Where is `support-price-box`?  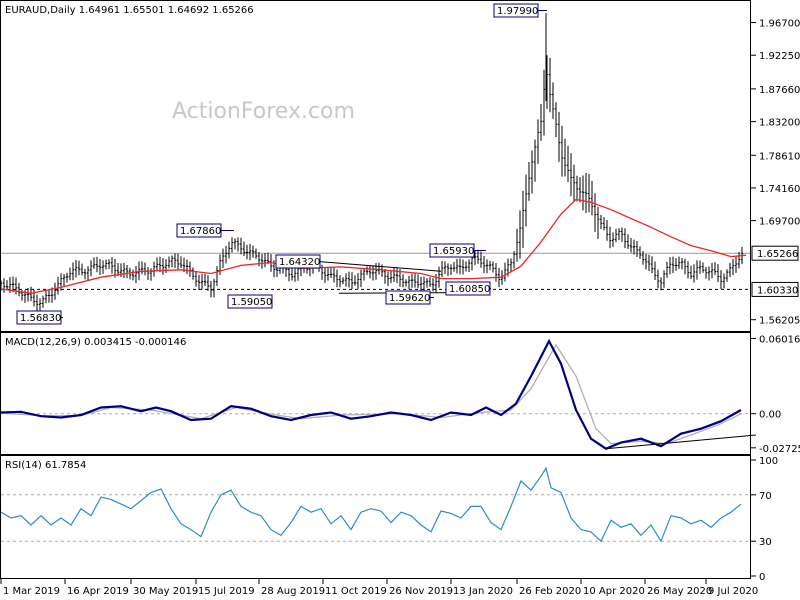
support-price-box is located at coordinates (775, 289).